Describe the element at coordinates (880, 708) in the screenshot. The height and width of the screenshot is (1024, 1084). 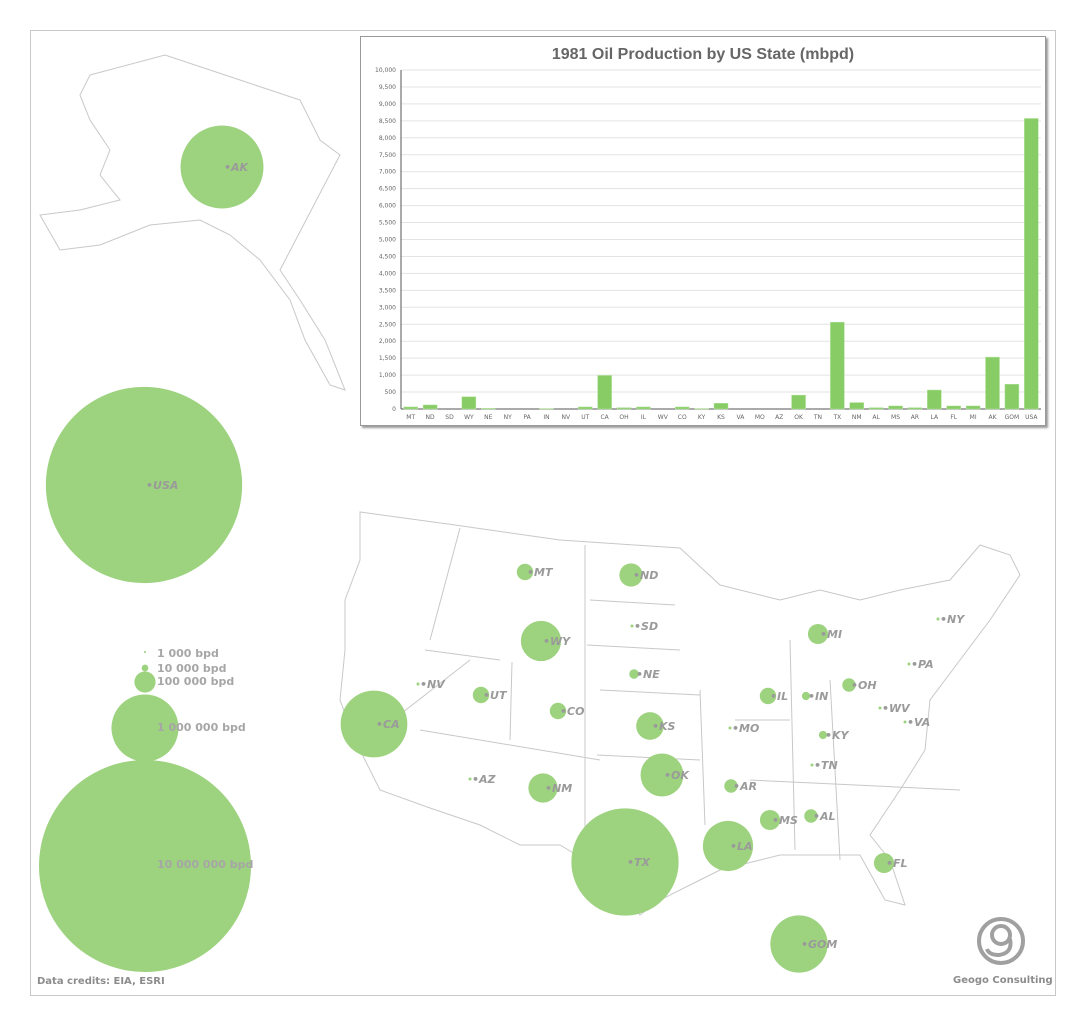
I see `bubble-WV` at that location.